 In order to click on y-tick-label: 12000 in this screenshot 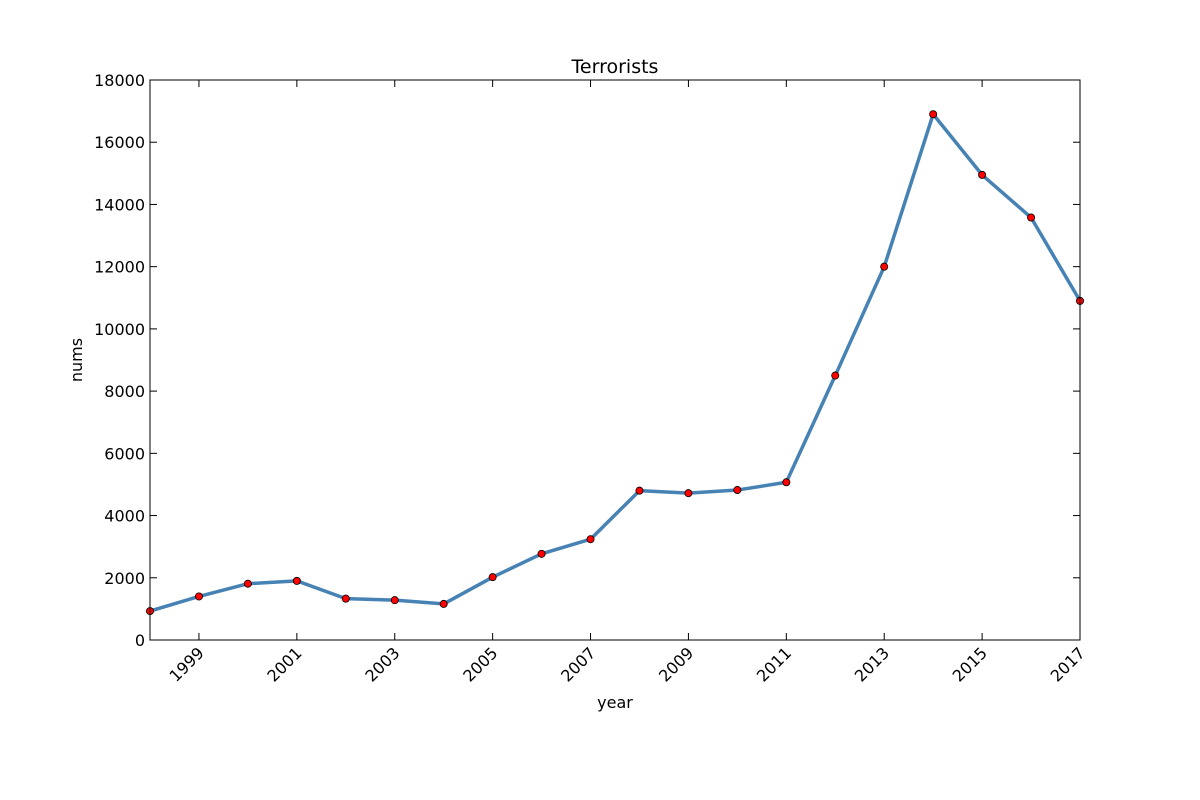, I will do `click(119, 267)`.